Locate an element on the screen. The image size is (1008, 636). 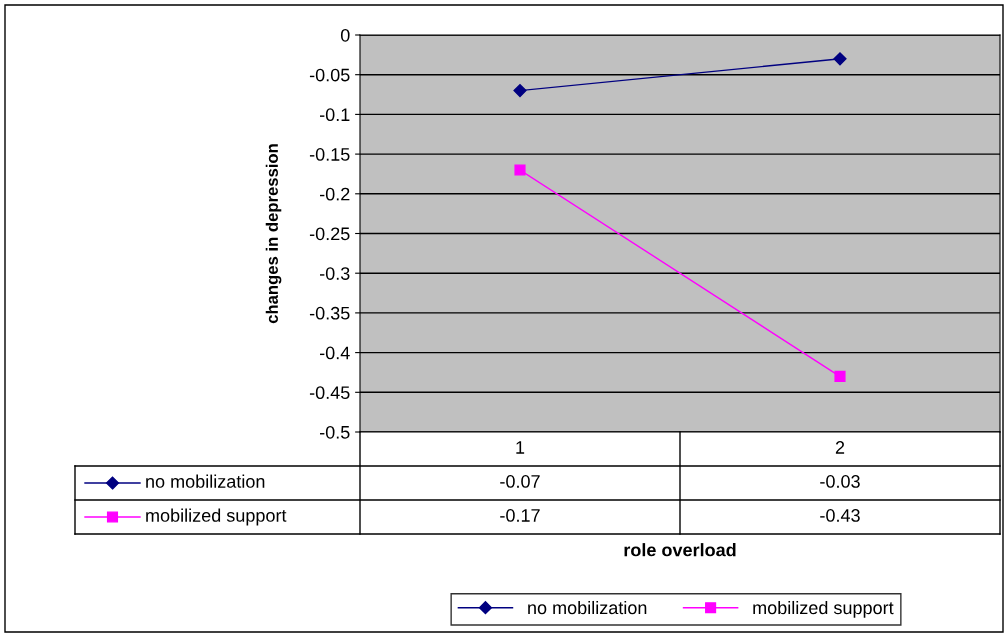
data-label: -0.43 is located at coordinates (840, 515).